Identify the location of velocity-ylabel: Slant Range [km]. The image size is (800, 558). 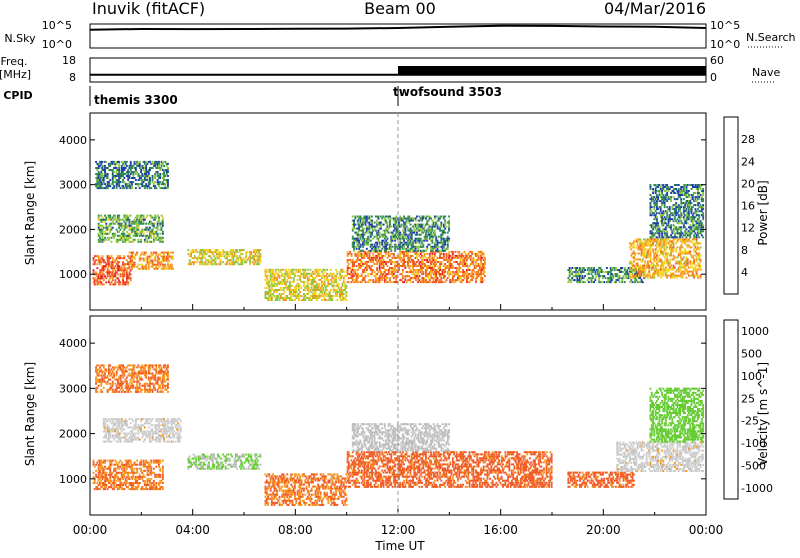
(30, 414).